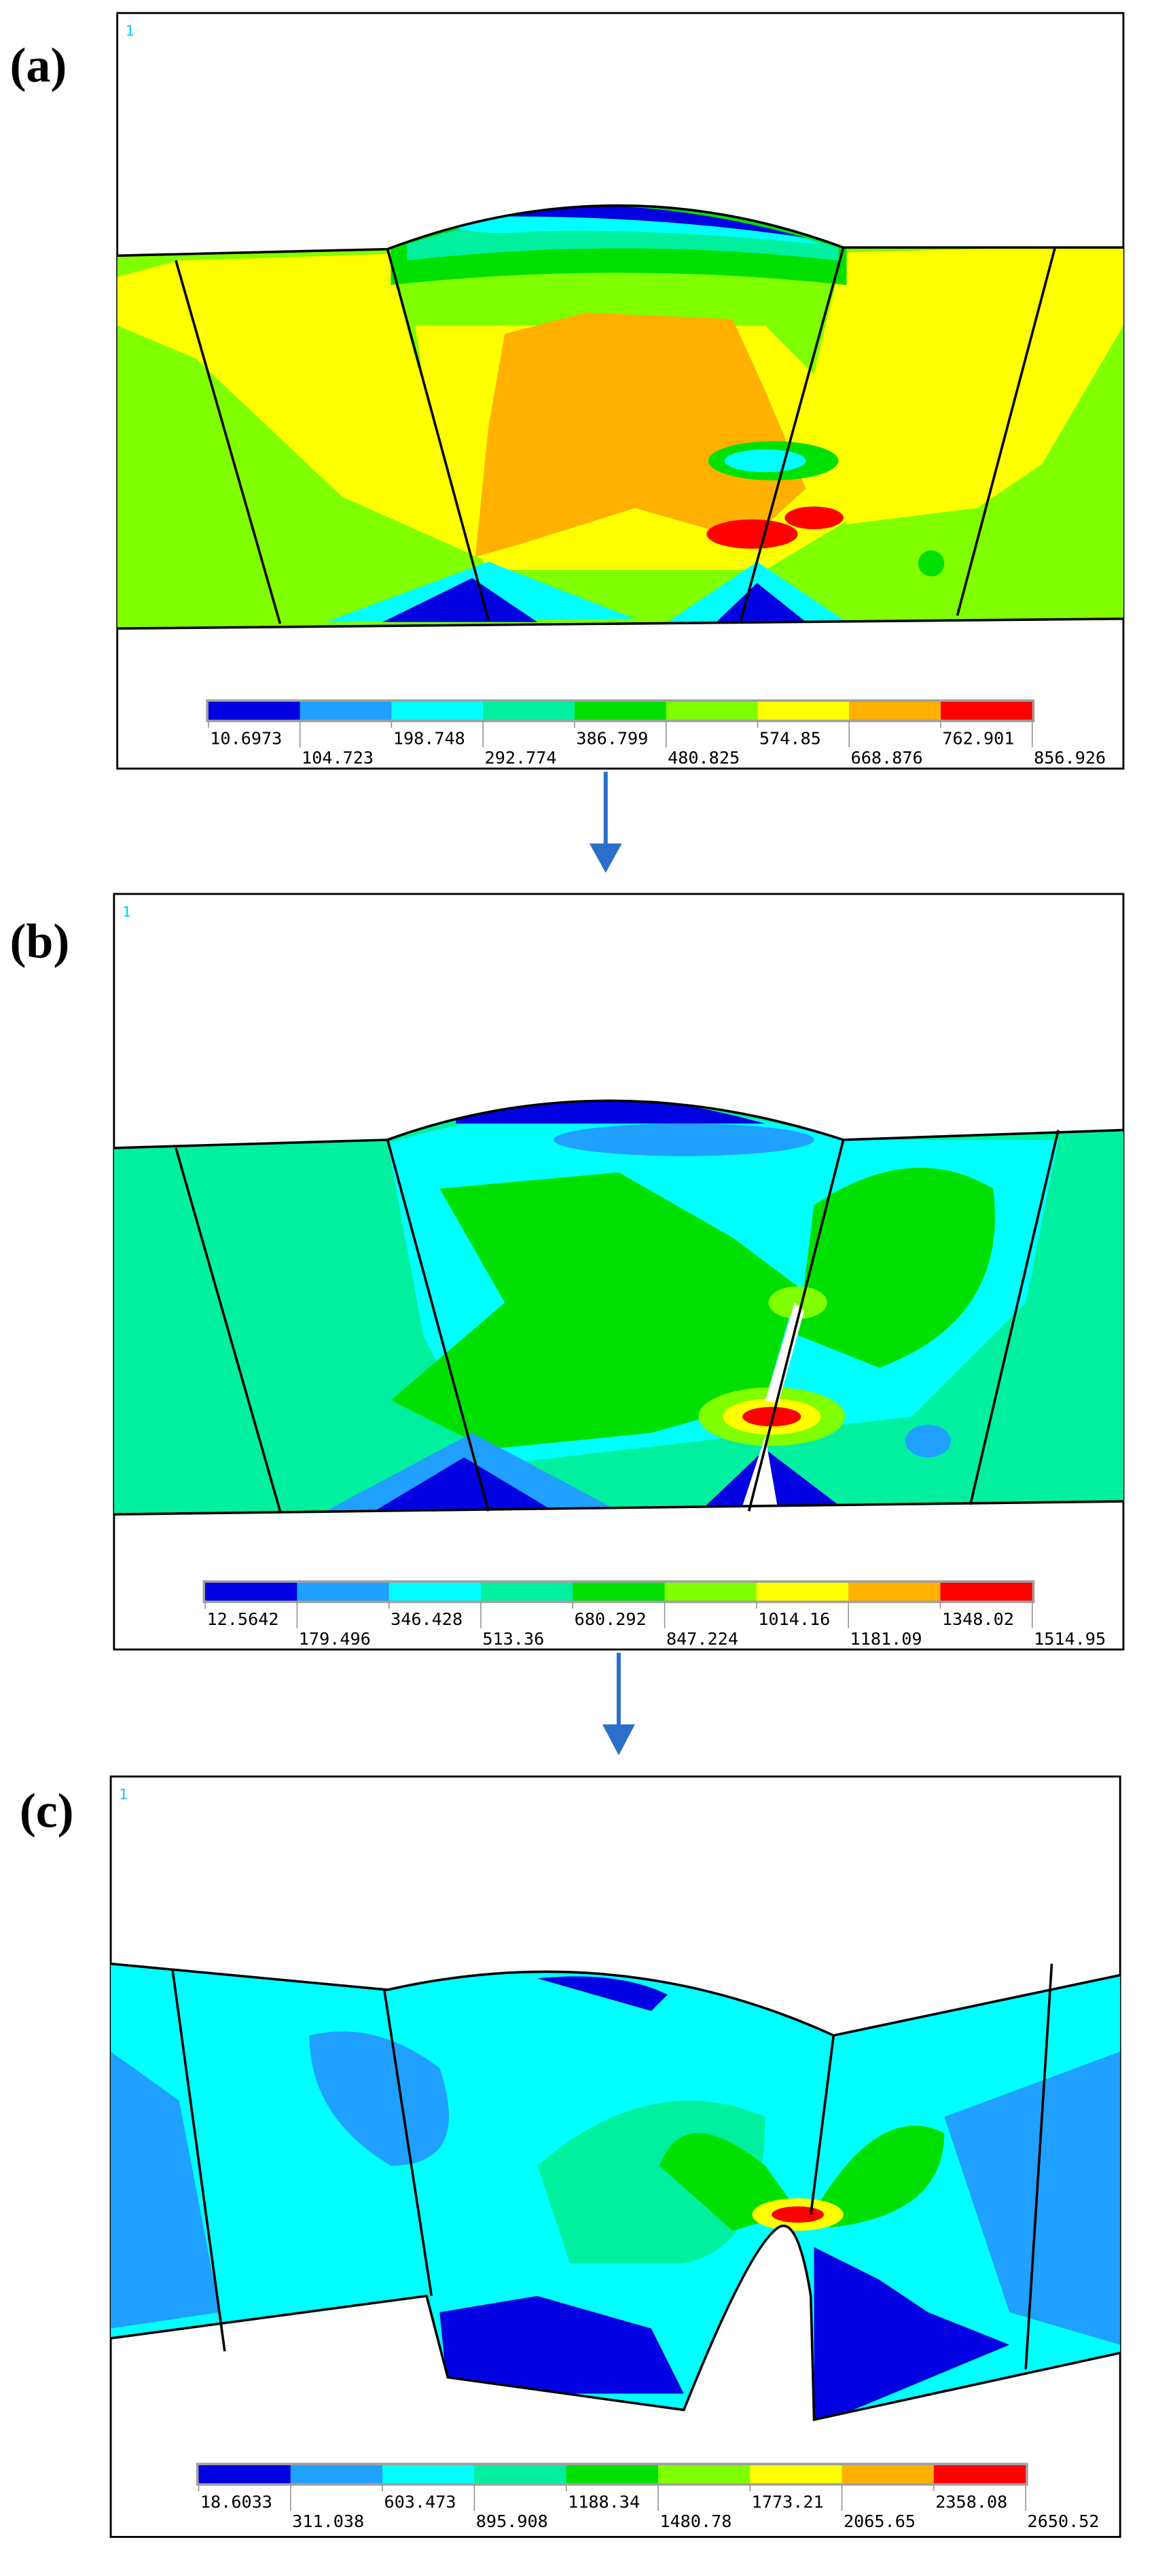 The width and height of the screenshot is (1156, 2576). Describe the element at coordinates (38, 65) in the screenshot. I see `panel-label: (a)` at that location.